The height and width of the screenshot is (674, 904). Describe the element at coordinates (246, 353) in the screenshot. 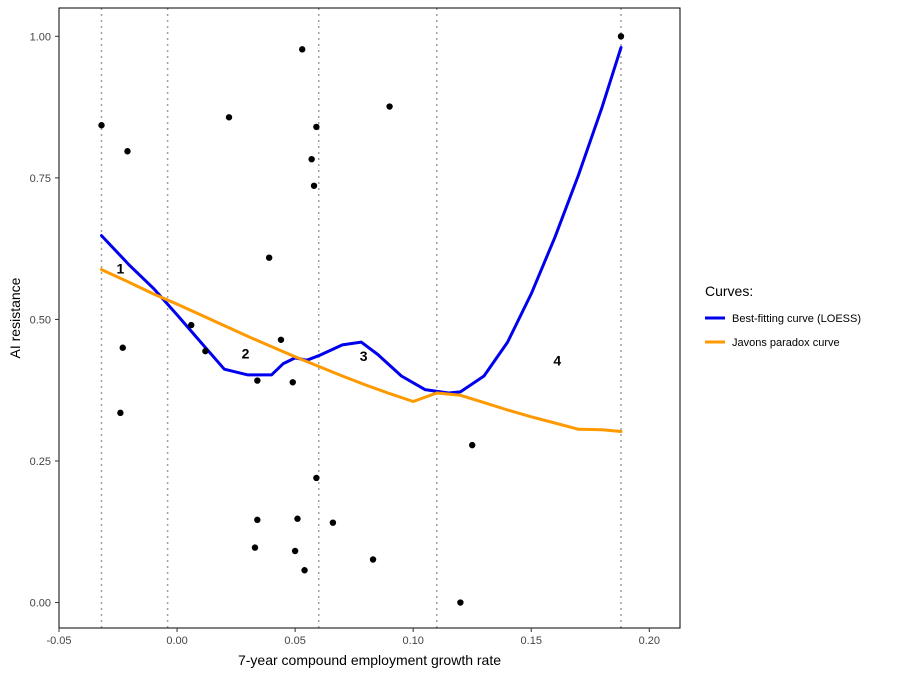

I see `region-label-2: 2` at that location.